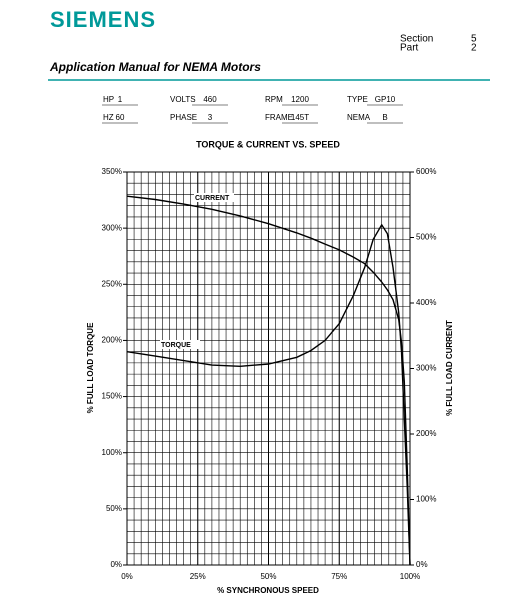 The height and width of the screenshot is (600, 532). What do you see at coordinates (114, 508) in the screenshot?
I see `y-tick-label: 50%` at bounding box center [114, 508].